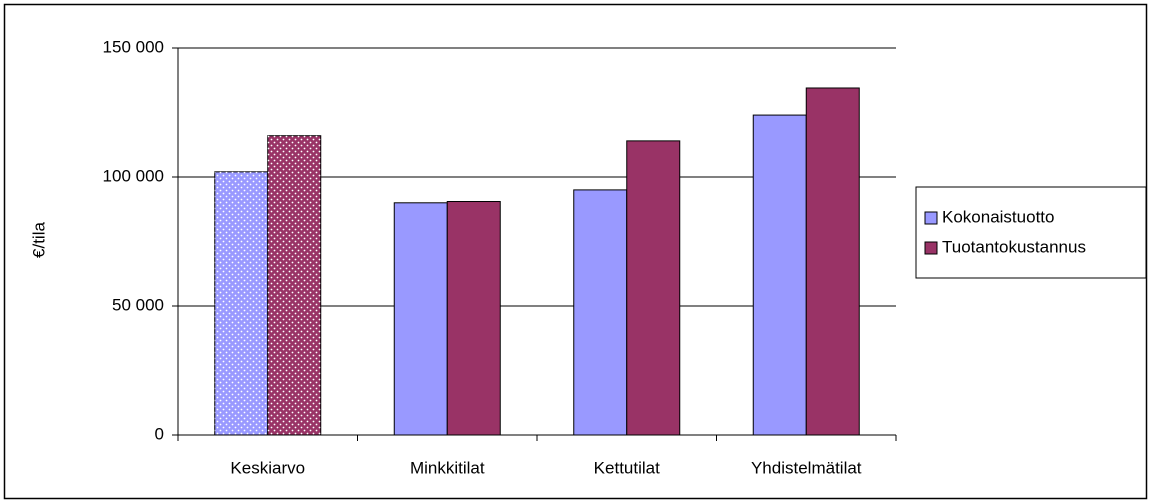  Describe the element at coordinates (627, 467) in the screenshot. I see `x-tick-label: Kettutilat` at that location.